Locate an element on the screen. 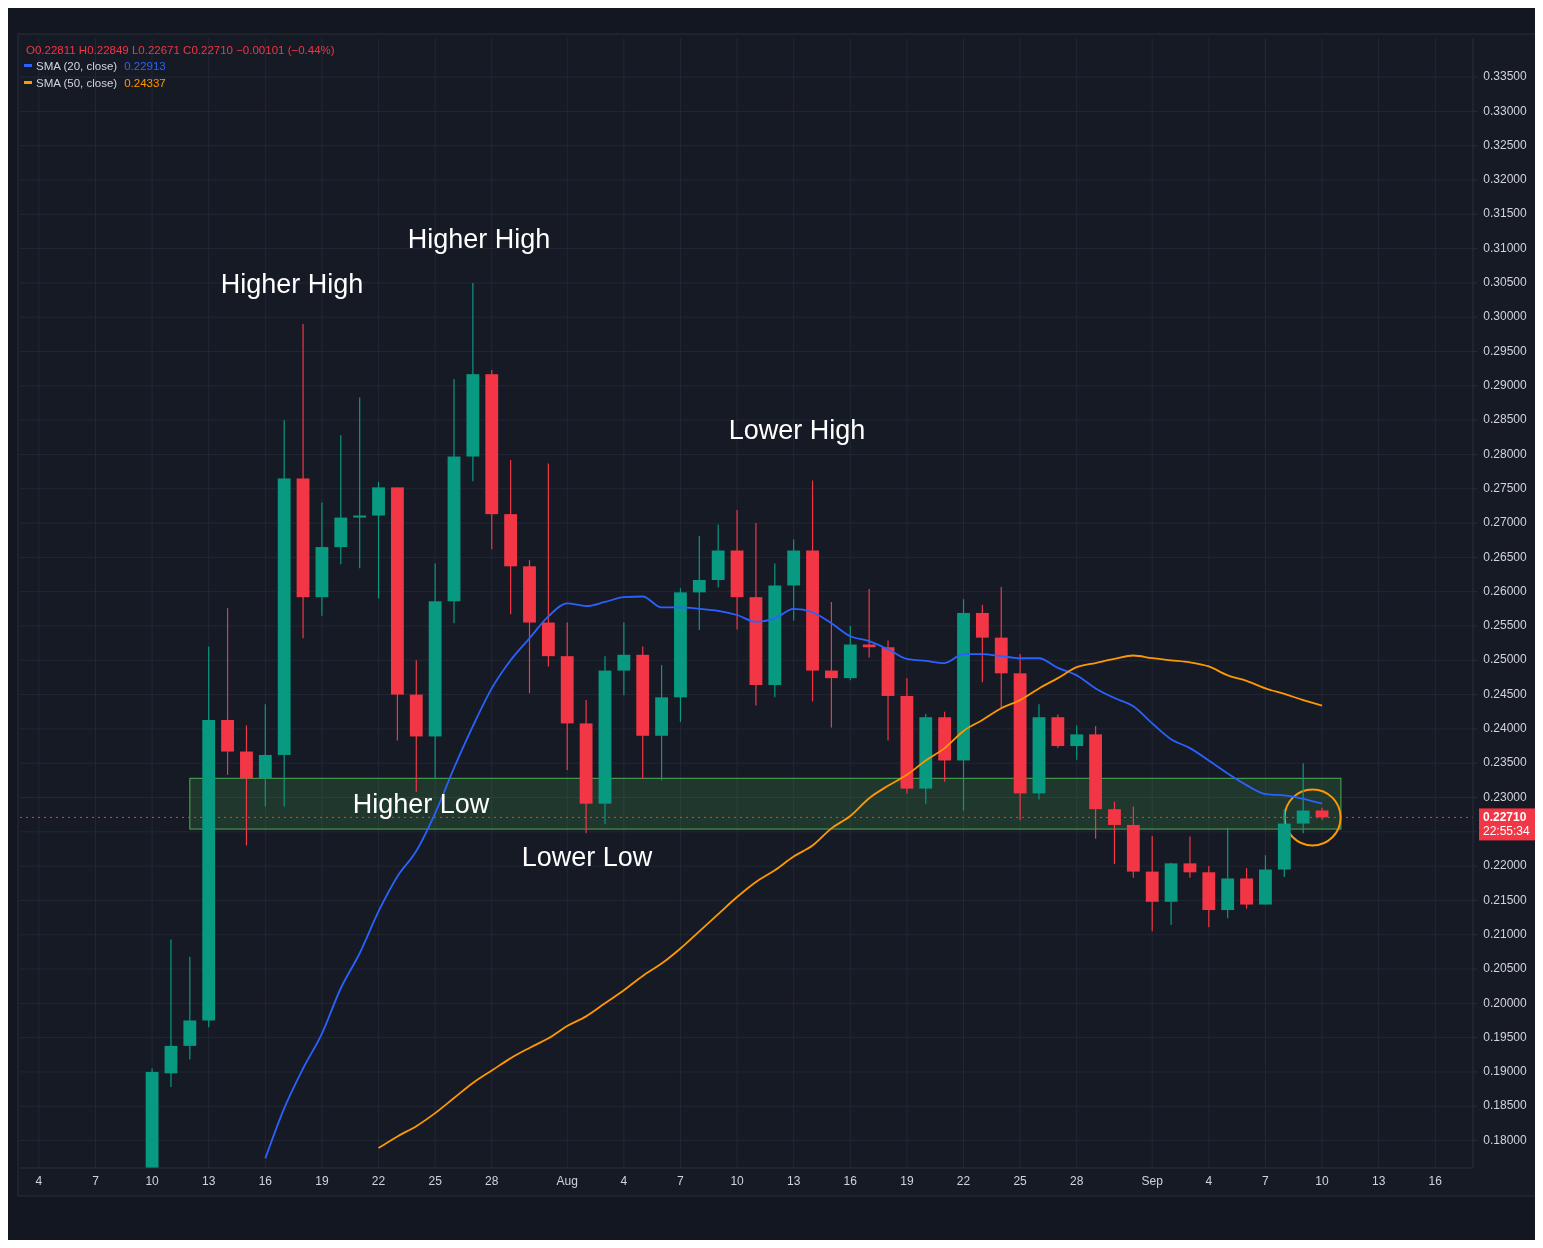 Image resolution: width=1543 pixels, height=1248 pixels. y-tick-label: 0.23500 is located at coordinates (1505, 762).